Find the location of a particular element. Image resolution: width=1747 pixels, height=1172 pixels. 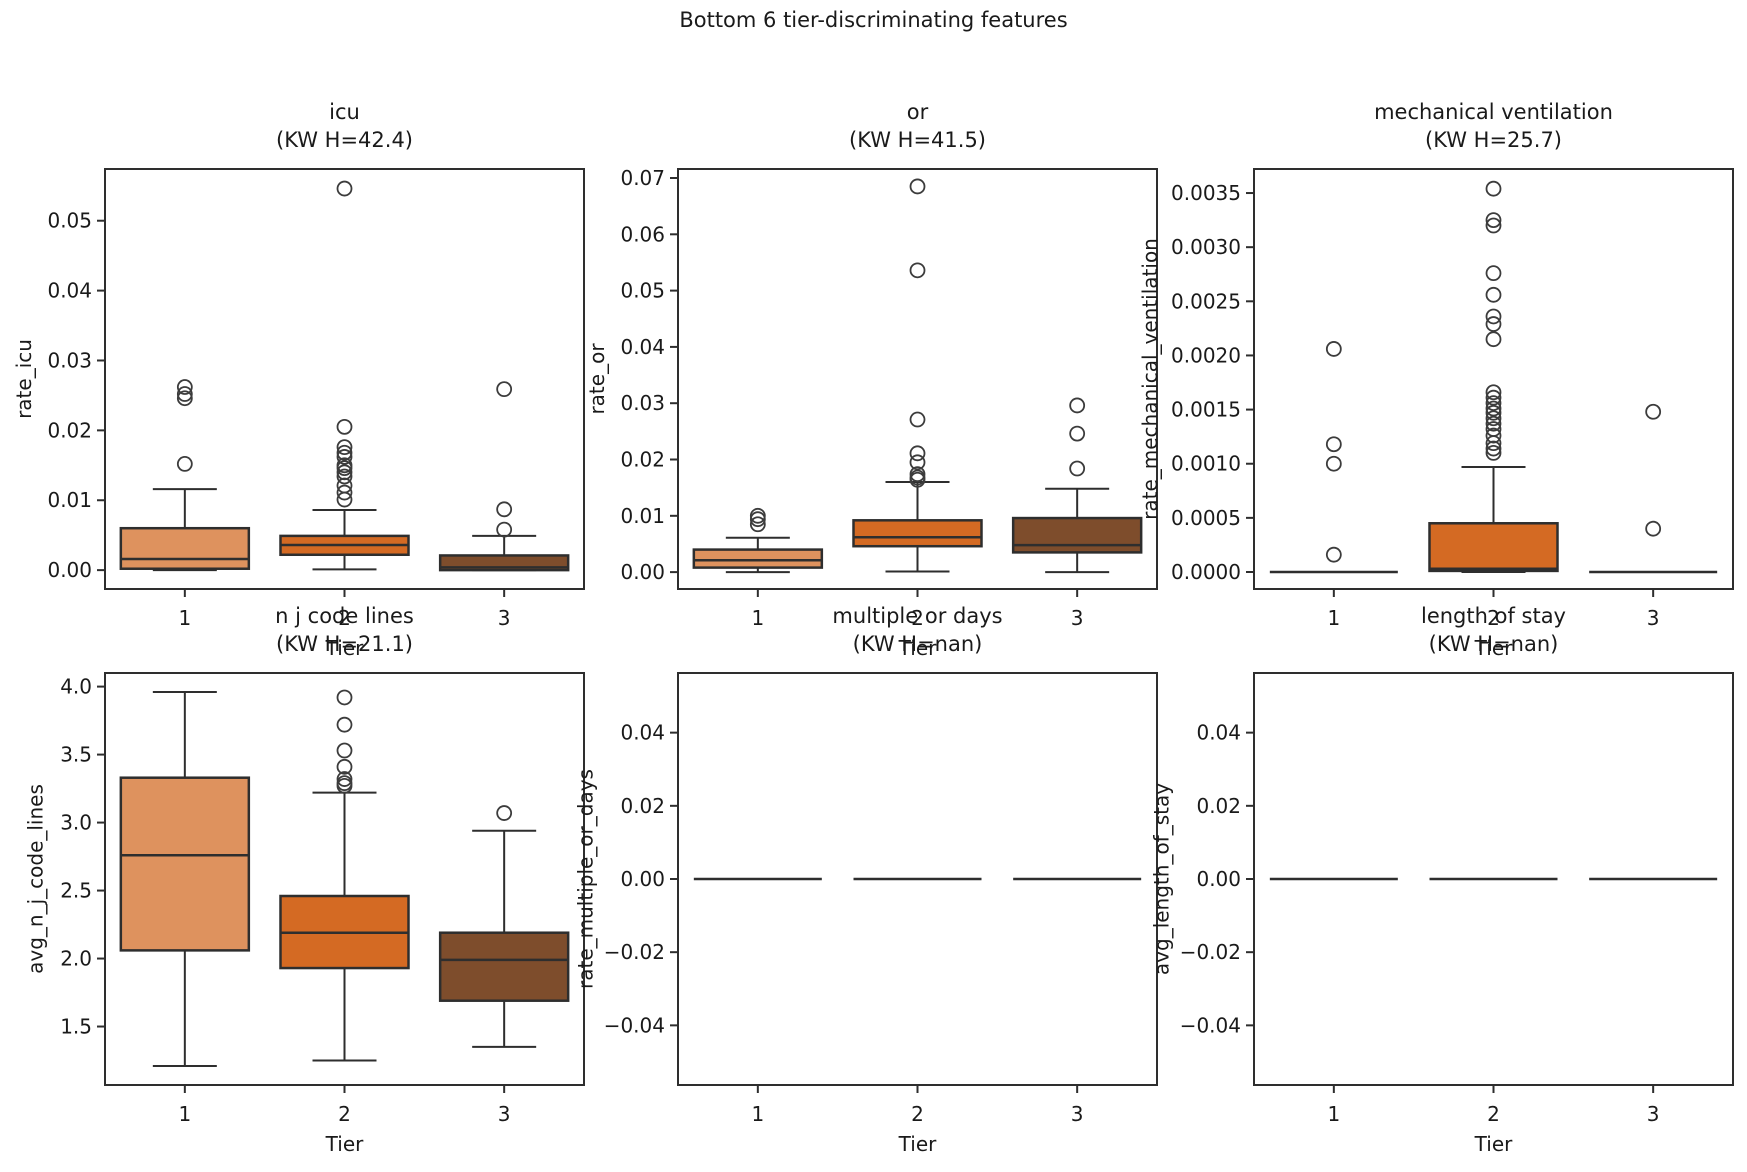

y-tick-label: 0.07 is located at coordinates (642, 178).